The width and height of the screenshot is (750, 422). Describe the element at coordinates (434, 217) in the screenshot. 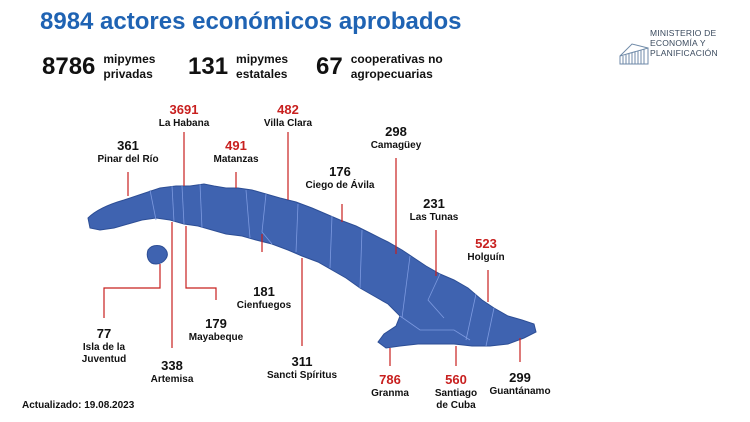

I see `province-name: Las Tunas` at that location.